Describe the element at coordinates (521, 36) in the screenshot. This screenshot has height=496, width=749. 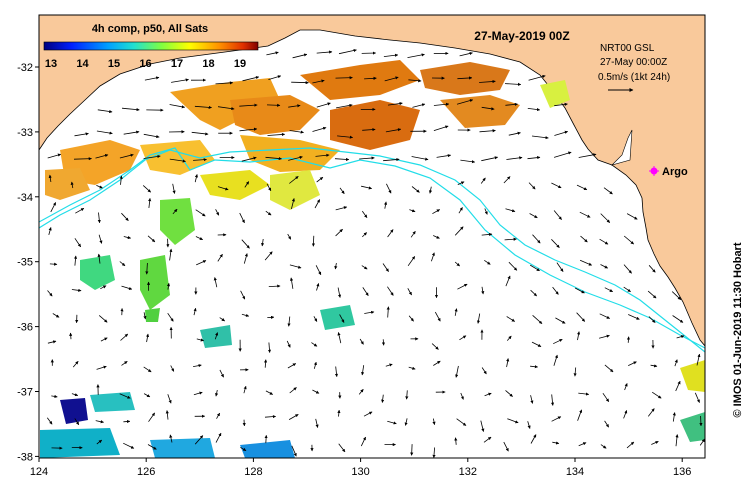
I see `map-date: 27-May-2019 00Z` at that location.